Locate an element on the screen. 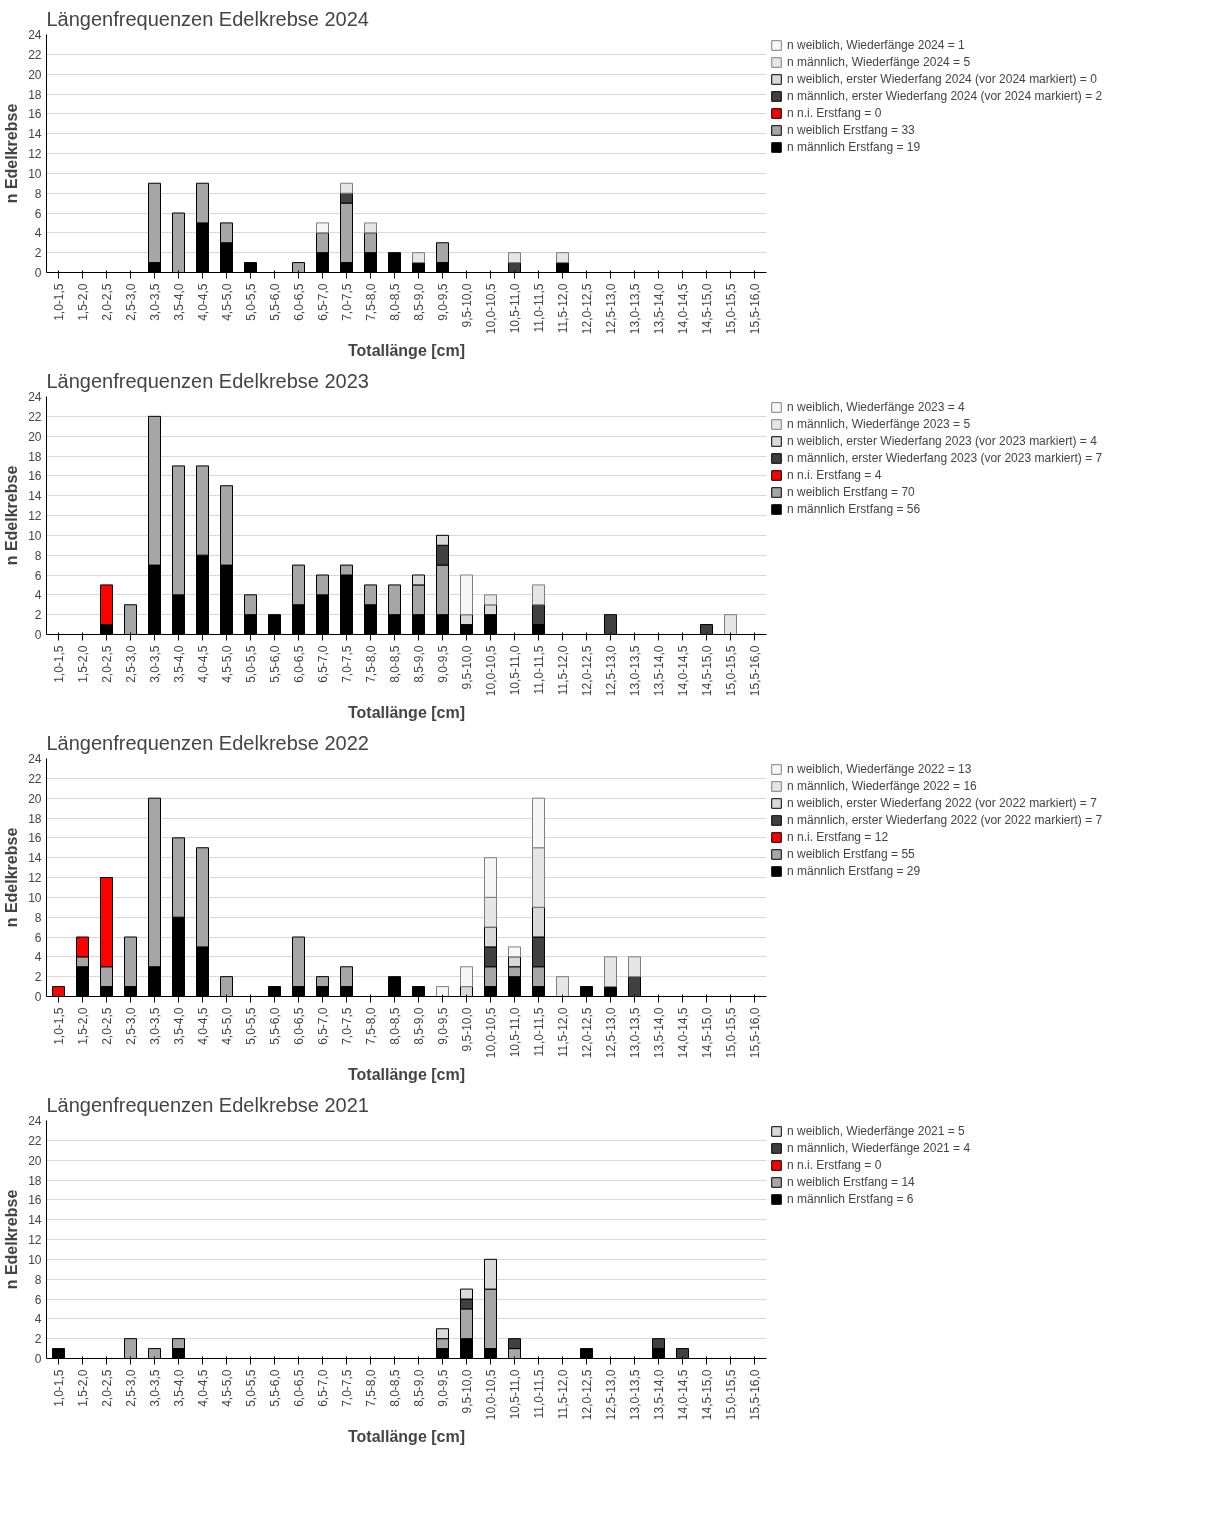 Image resolution: width=1215 pixels, height=1528 pixels. x-tick-label: 11,0-11,5 is located at coordinates (539, 1394).